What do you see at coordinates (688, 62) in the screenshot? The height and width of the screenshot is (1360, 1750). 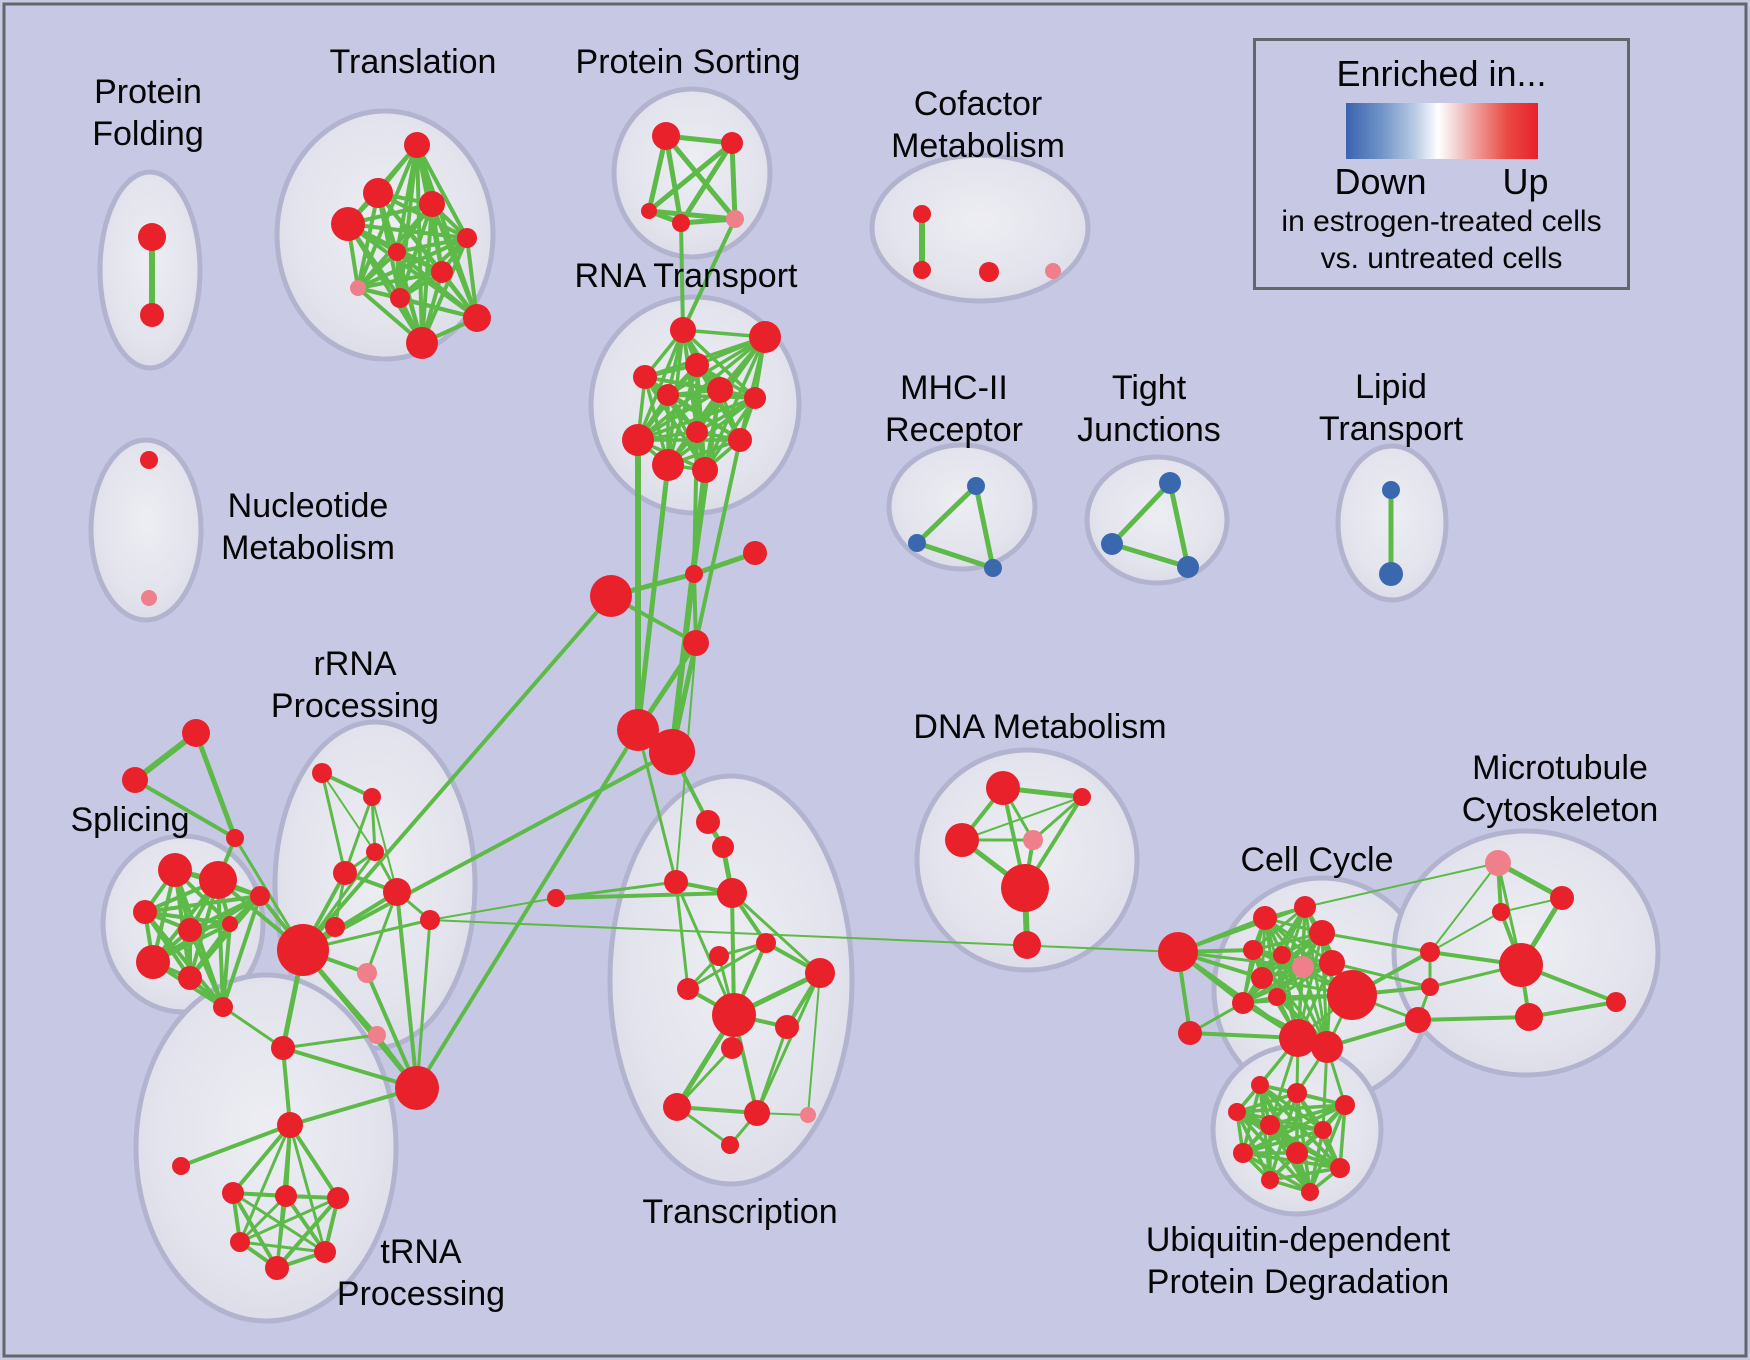 I see `cluster-label-protein-sorting: Protein Sorting` at bounding box center [688, 62].